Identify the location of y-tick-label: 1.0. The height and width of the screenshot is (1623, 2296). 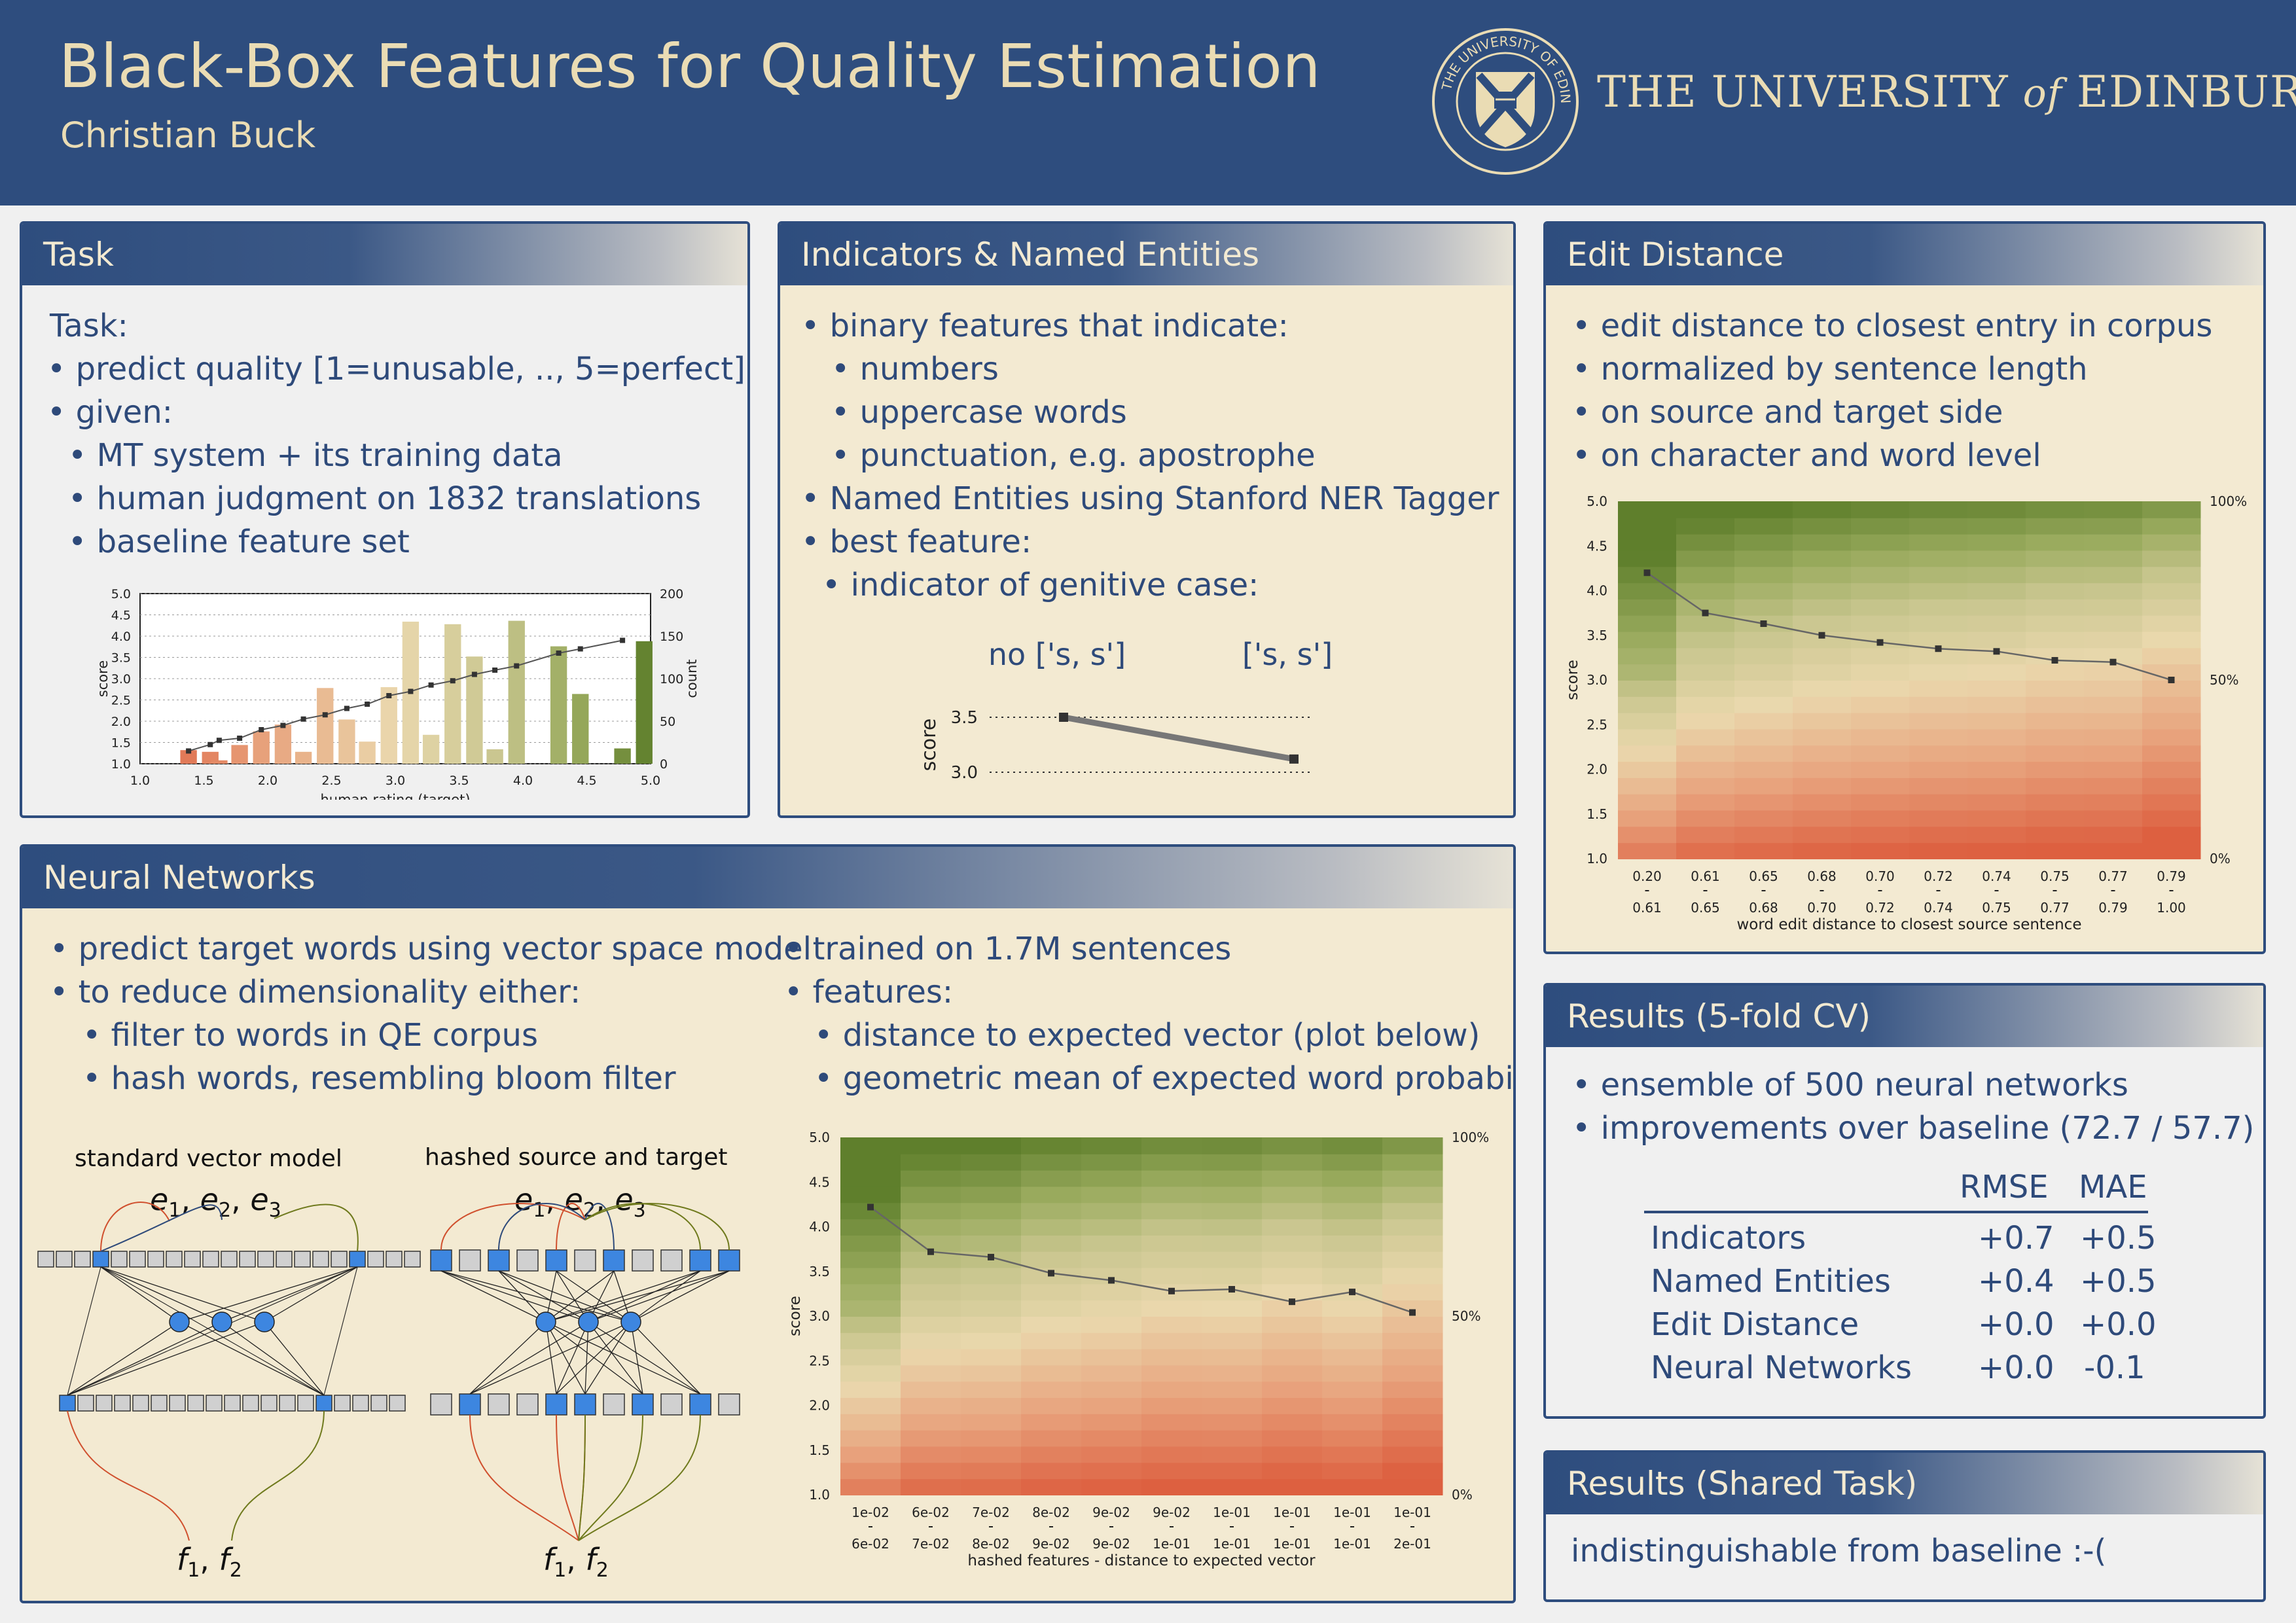
(121, 764).